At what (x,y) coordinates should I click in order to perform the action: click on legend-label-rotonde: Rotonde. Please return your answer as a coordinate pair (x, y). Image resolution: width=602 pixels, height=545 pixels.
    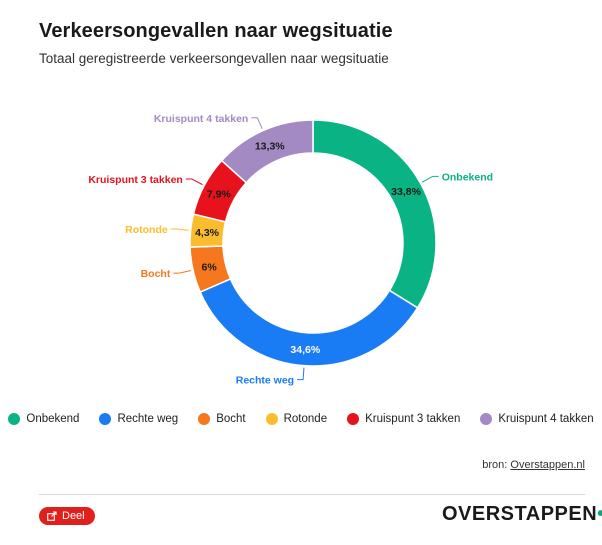
    Looking at the image, I should click on (305, 419).